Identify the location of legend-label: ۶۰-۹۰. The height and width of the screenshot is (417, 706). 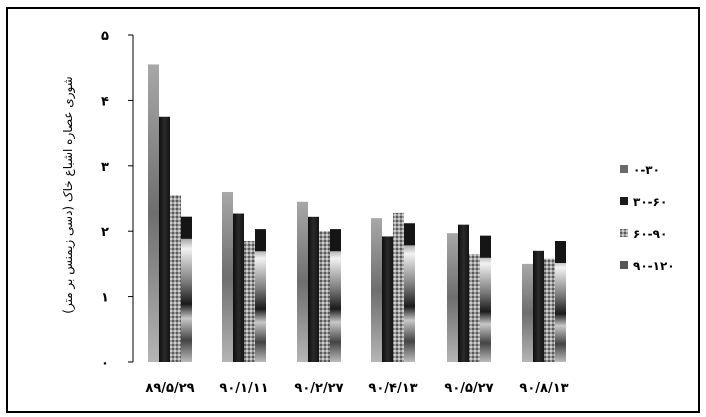
(650, 234).